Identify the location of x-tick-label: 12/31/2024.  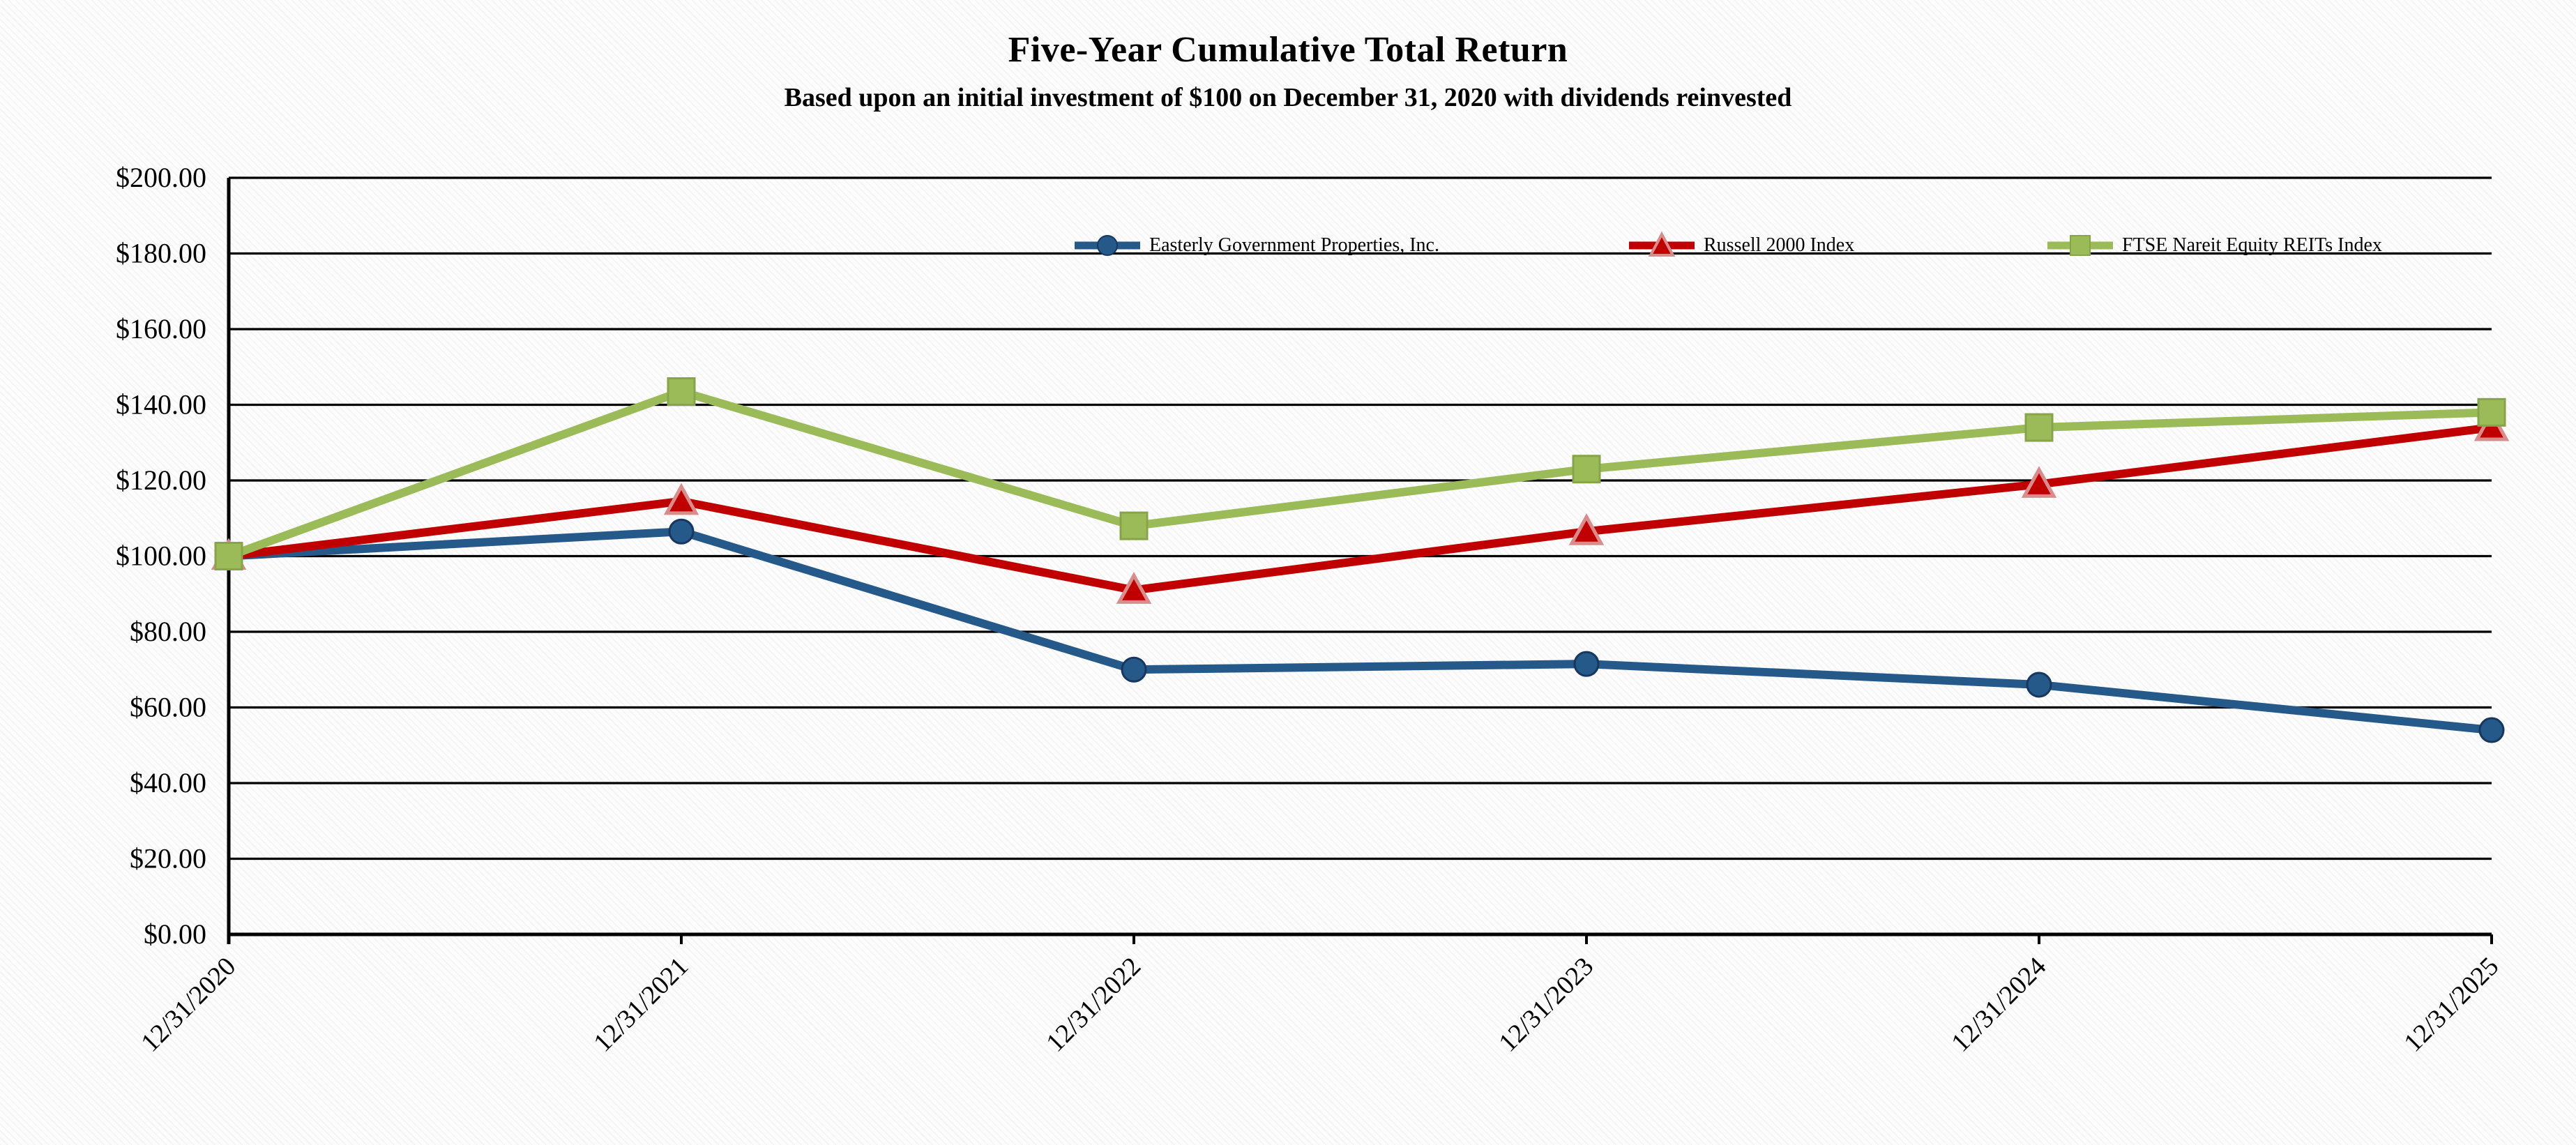
(1999, 1005).